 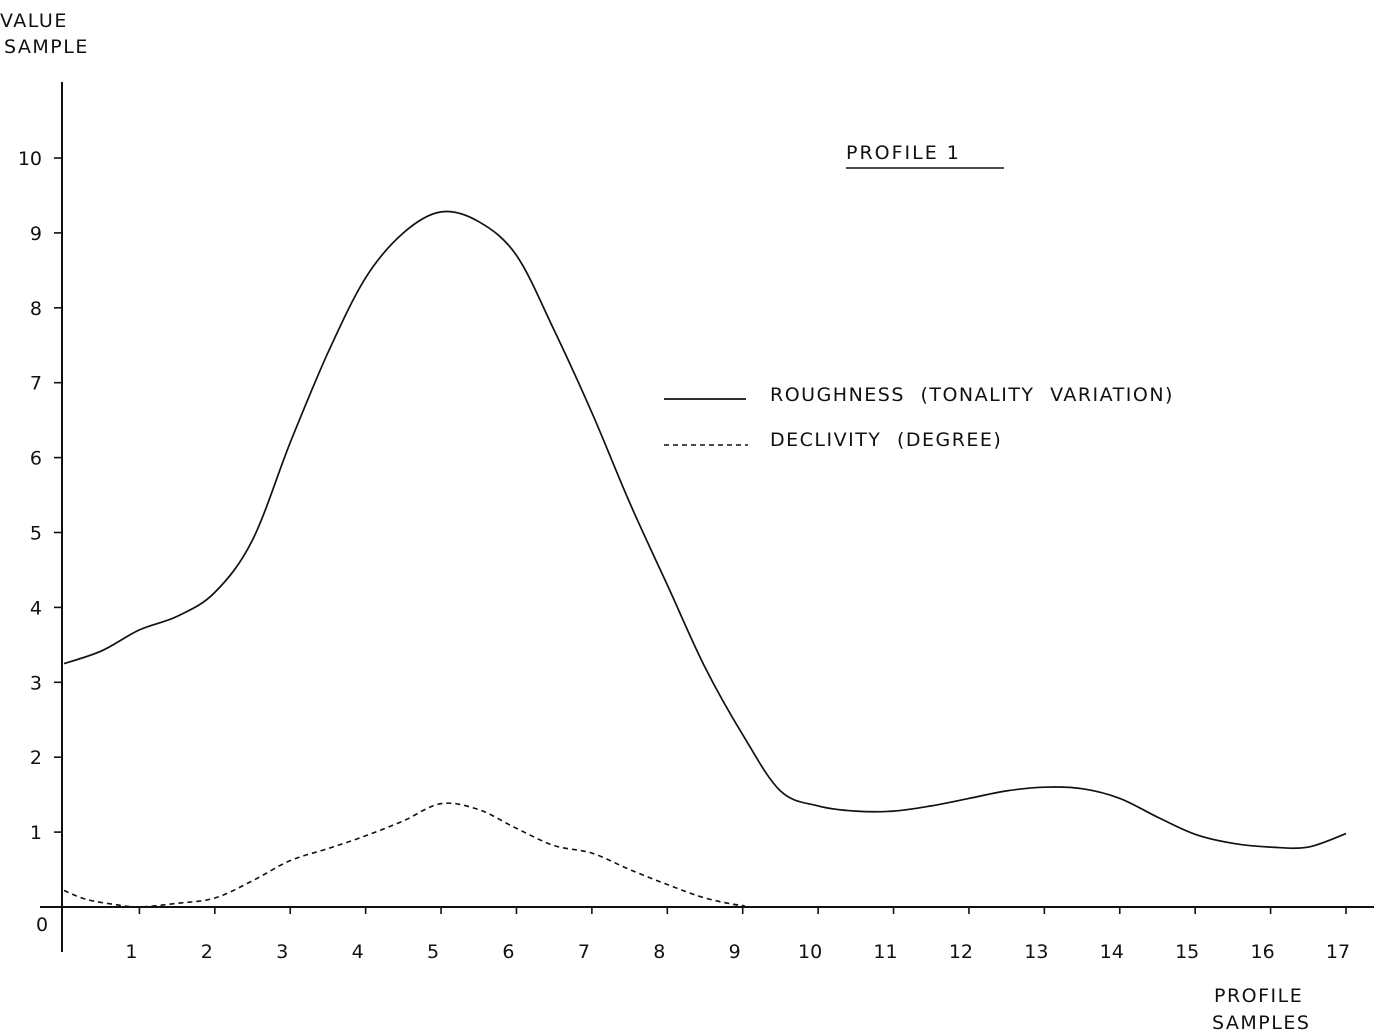 I want to click on x-tick-label: 16, so click(x=1262, y=952).